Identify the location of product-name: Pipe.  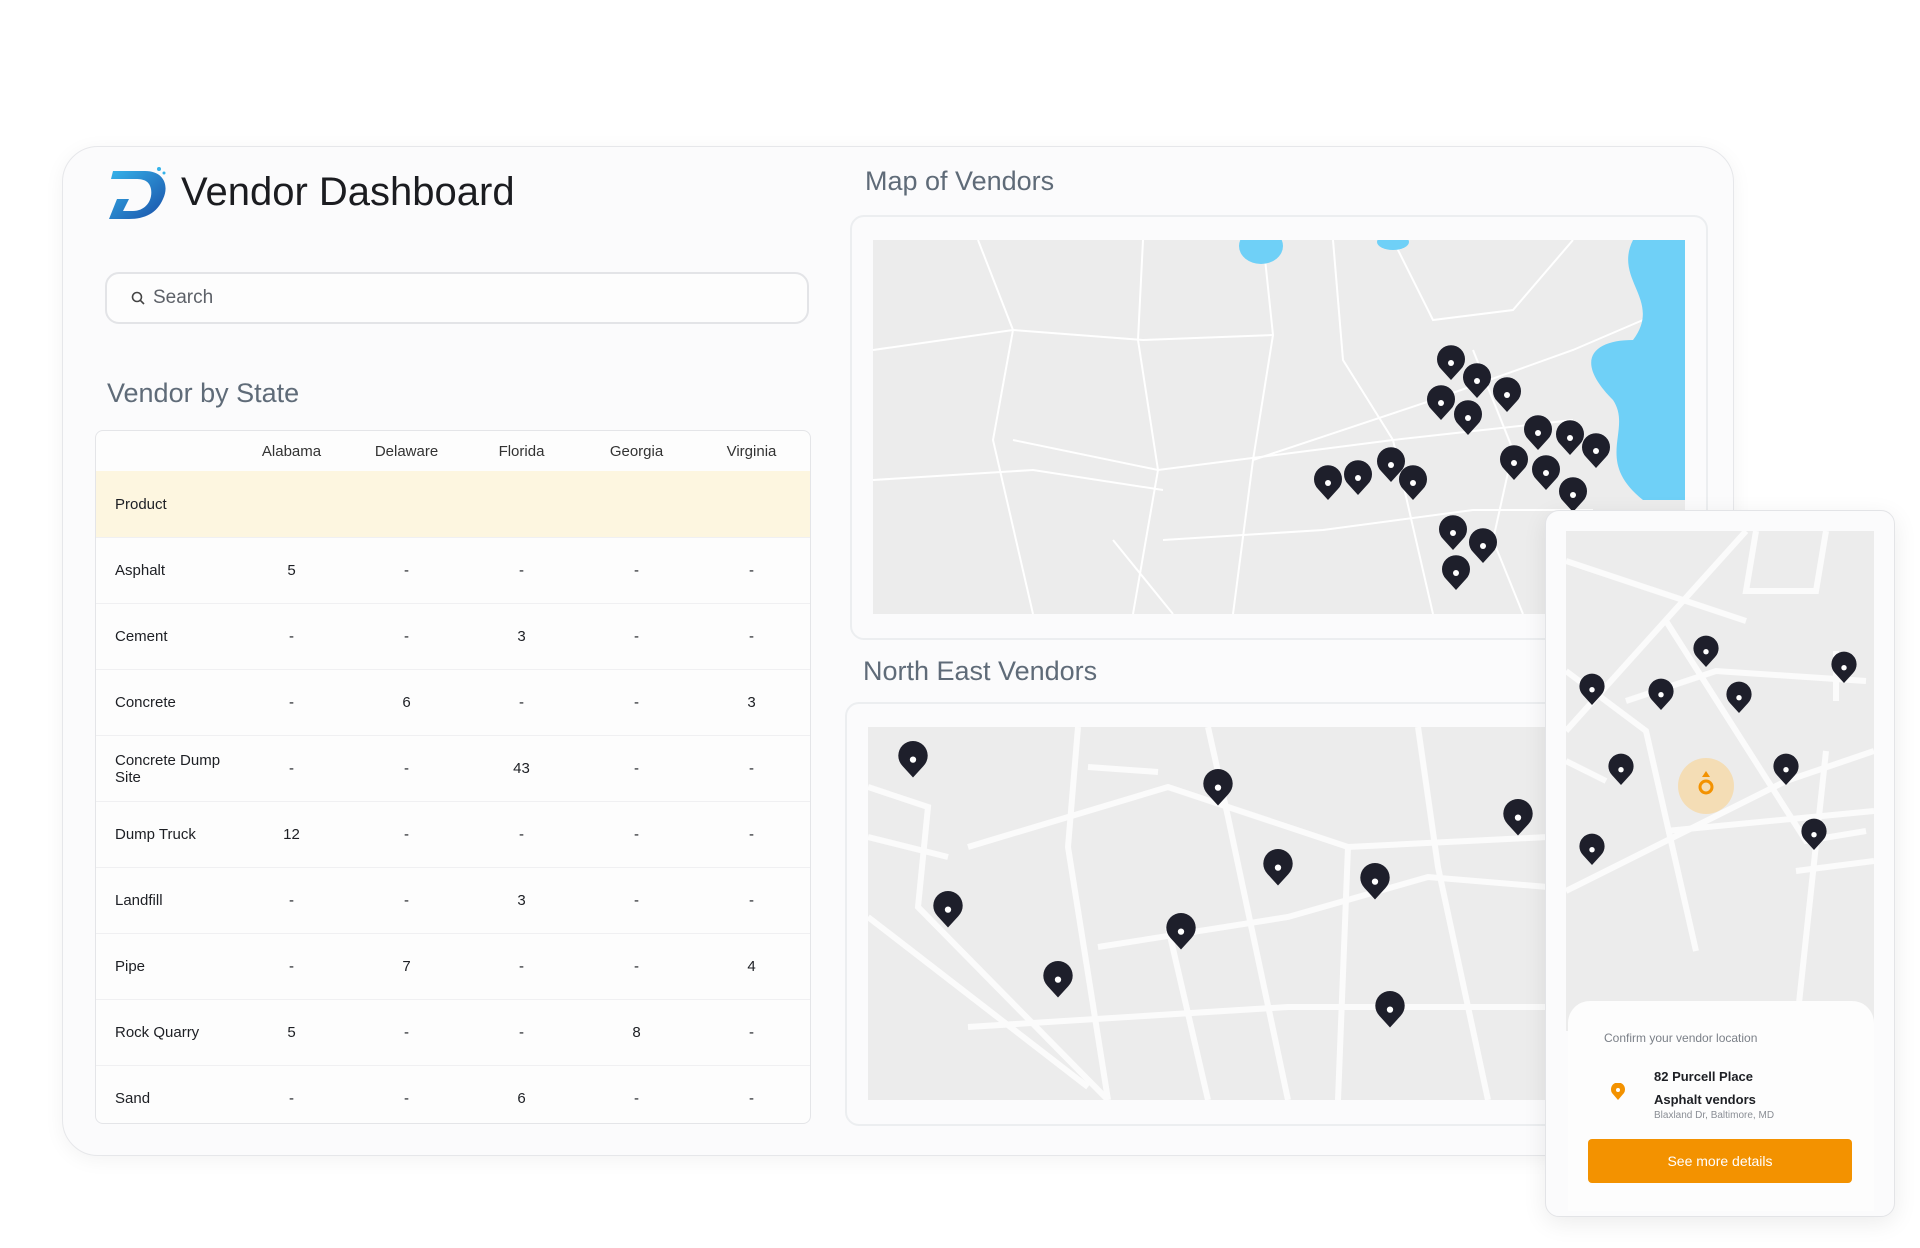
(130, 966).